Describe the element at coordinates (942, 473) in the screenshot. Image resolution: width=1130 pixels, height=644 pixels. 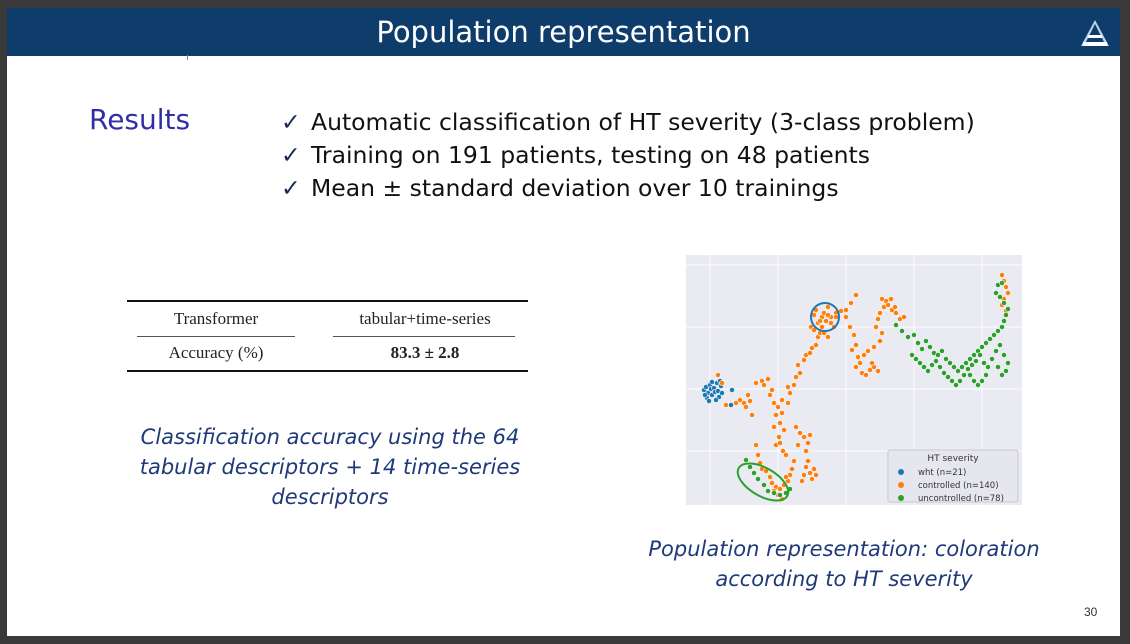
I see `legend-entry: wht (n=21)` at that location.